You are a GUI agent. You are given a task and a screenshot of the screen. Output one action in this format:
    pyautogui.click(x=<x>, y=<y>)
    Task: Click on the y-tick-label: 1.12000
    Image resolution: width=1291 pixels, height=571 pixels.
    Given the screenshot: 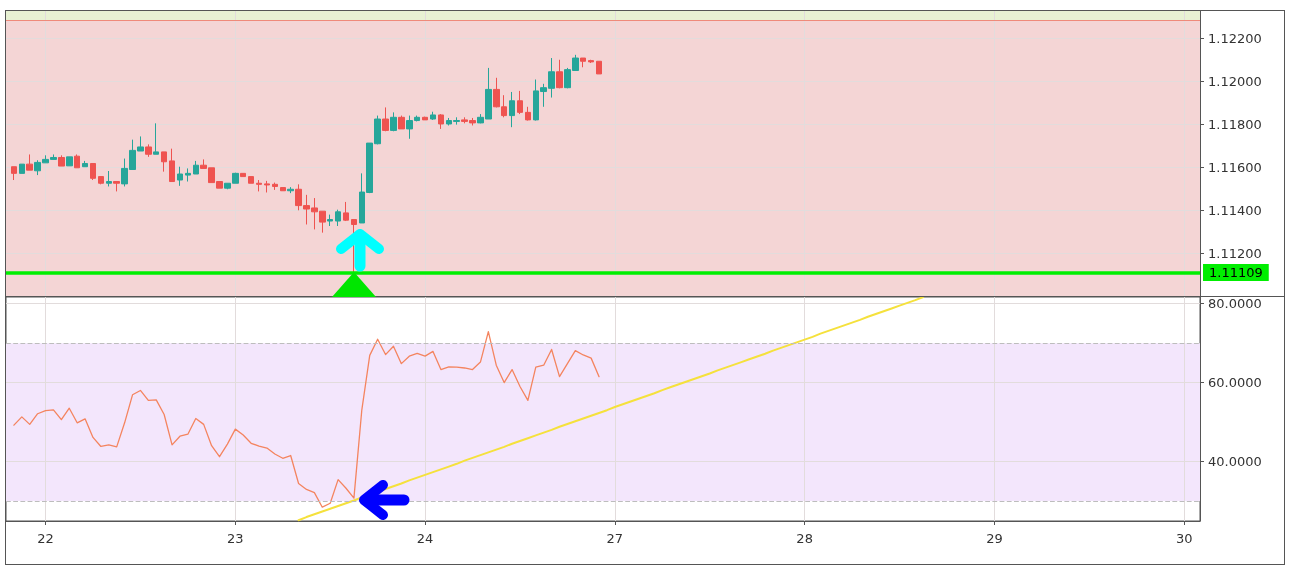 What is the action you would take?
    pyautogui.click(x=1235, y=81)
    